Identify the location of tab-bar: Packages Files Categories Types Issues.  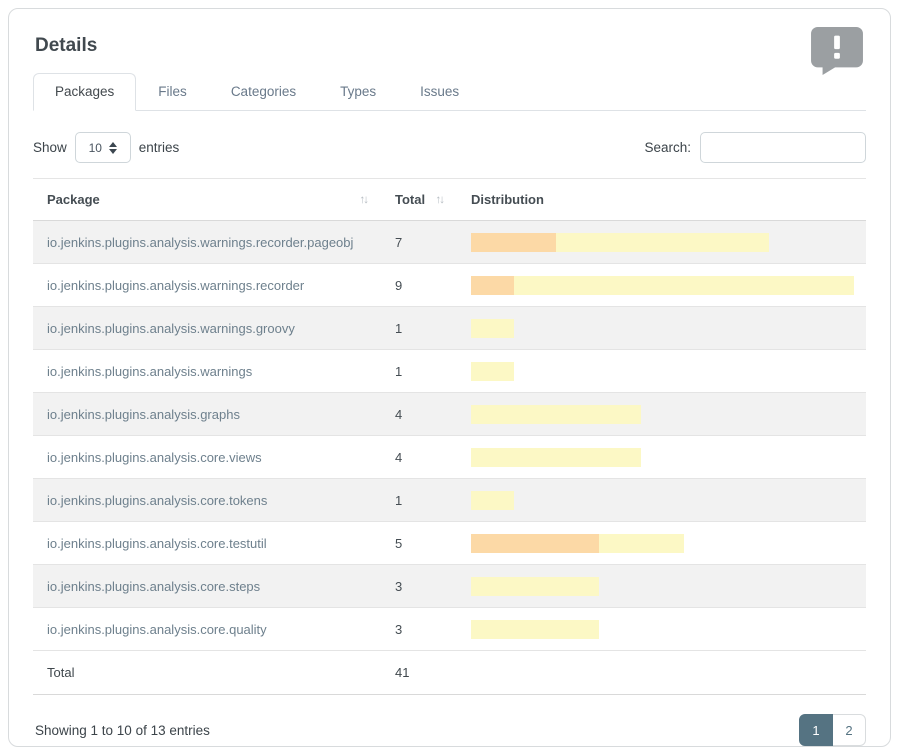
(449, 92).